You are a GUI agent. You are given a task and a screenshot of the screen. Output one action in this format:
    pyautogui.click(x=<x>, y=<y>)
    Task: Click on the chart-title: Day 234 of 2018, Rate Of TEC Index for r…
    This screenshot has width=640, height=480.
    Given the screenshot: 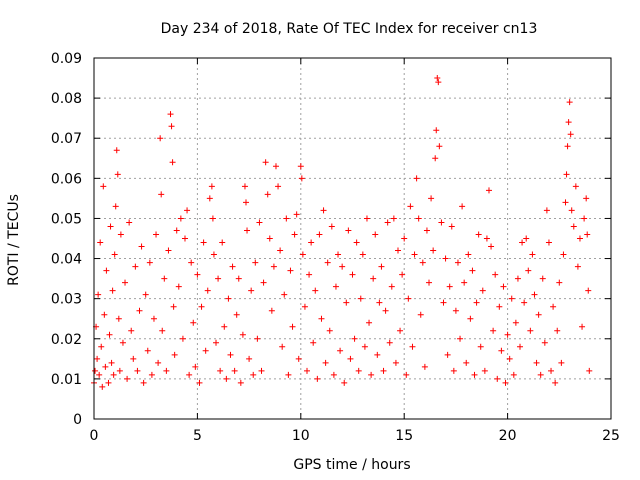 What is the action you would take?
    pyautogui.click(x=349, y=29)
    